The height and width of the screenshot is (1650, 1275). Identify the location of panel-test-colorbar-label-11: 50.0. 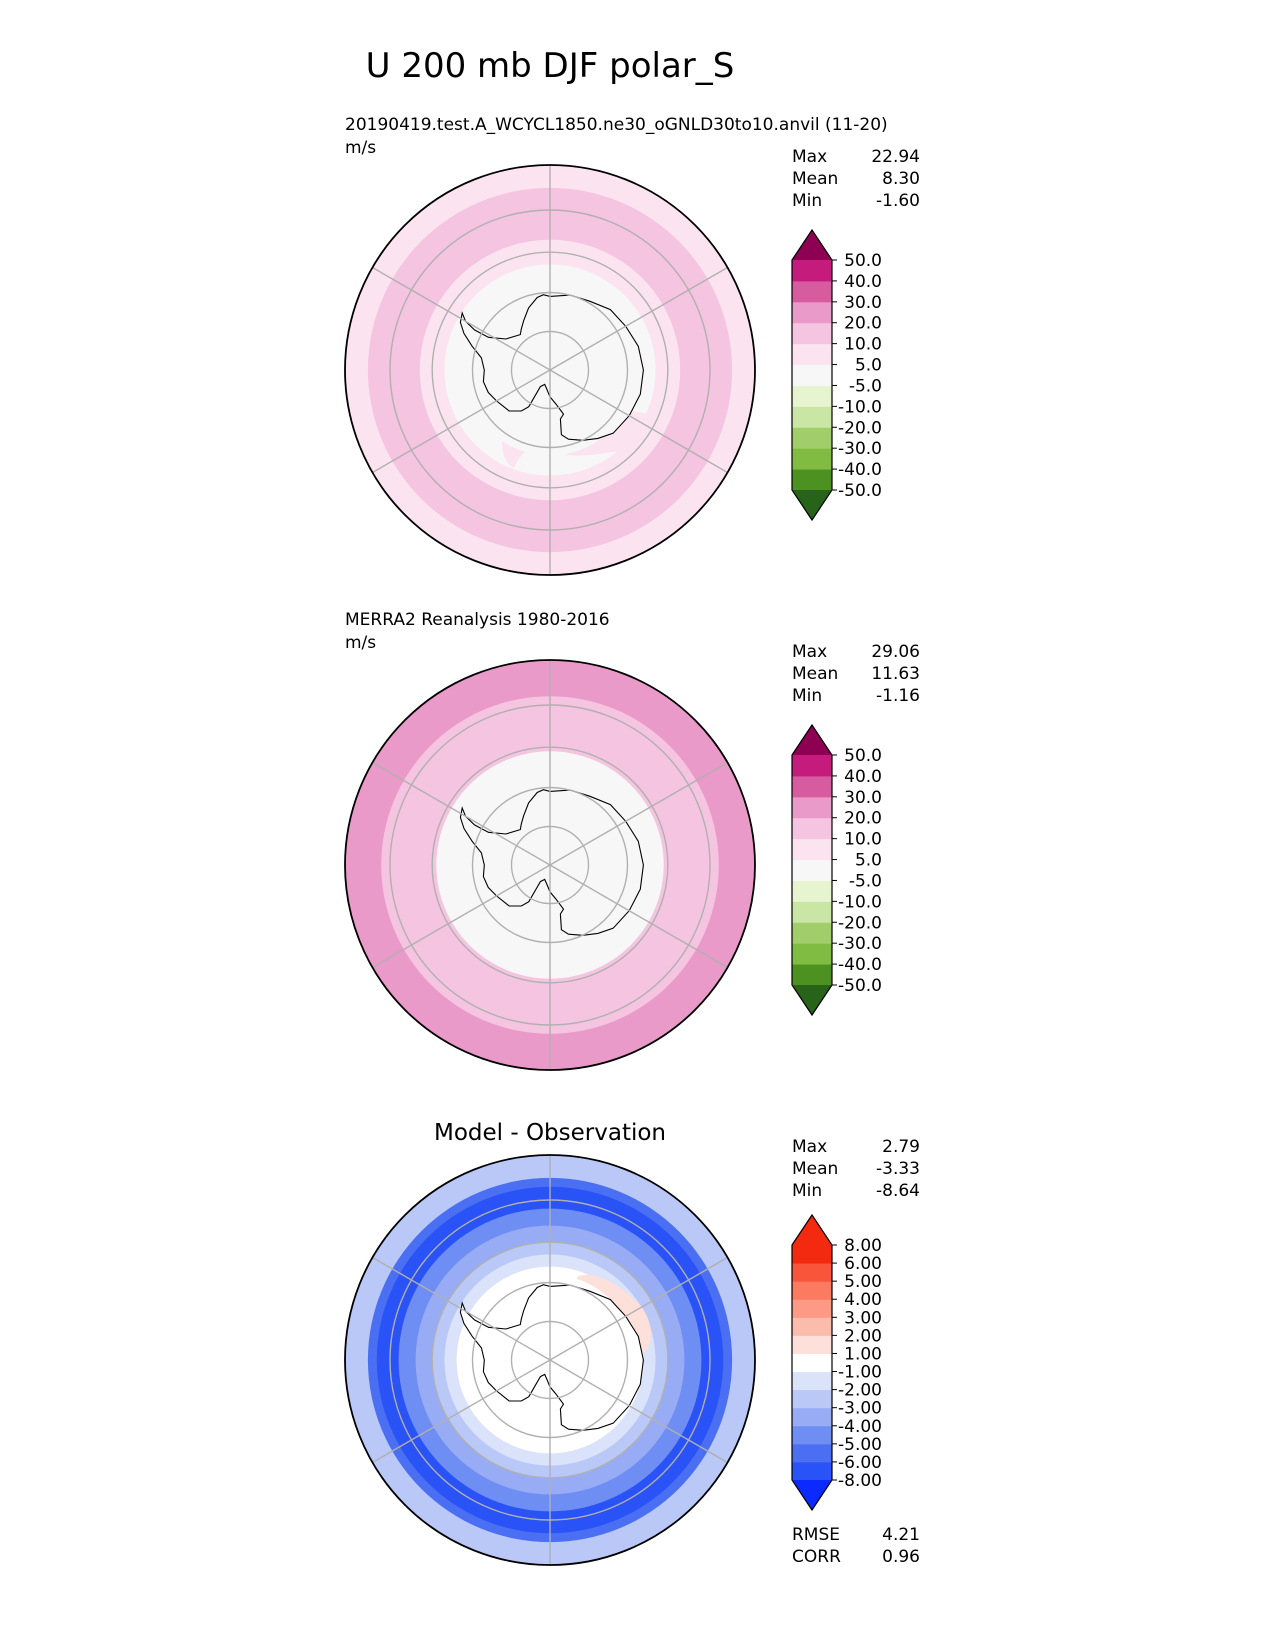
(863, 261).